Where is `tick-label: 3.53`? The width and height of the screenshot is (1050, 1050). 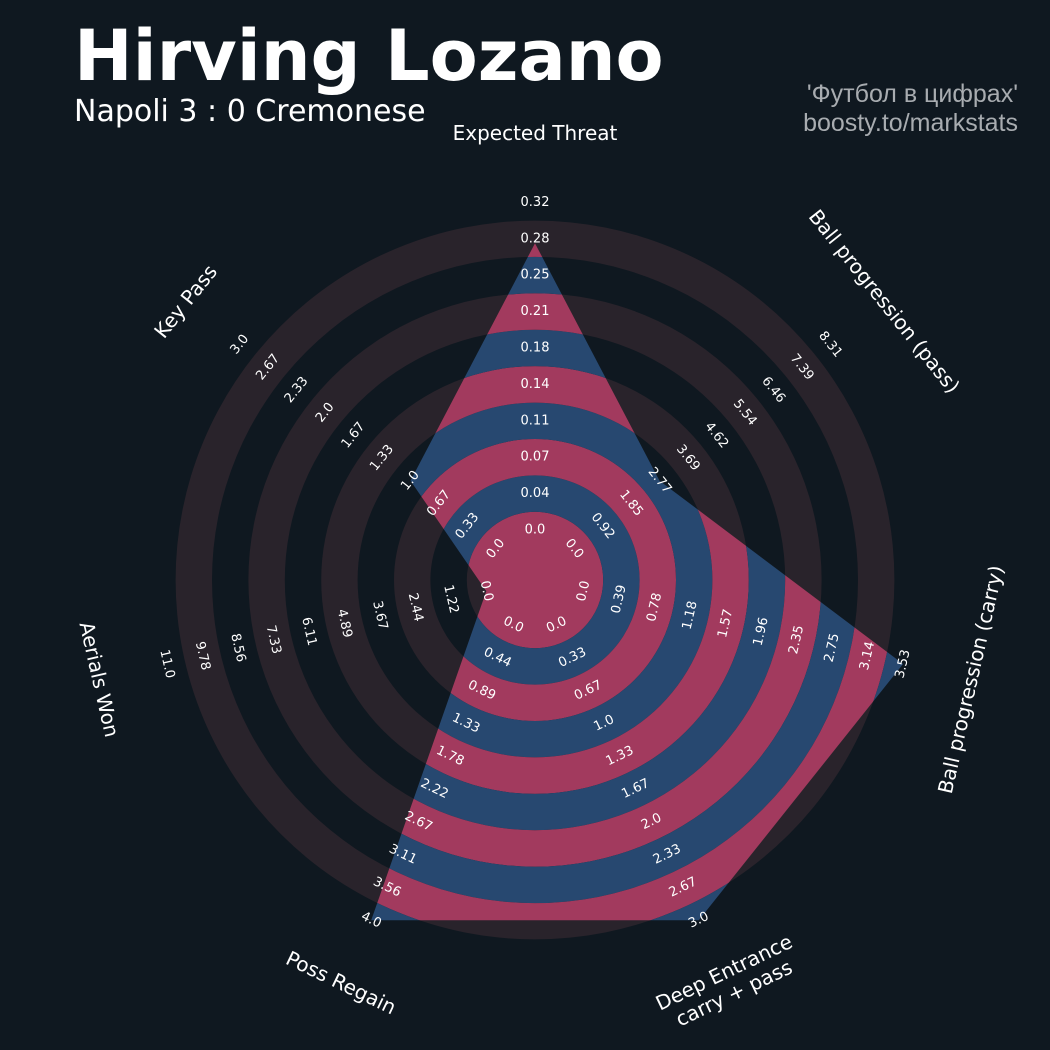
tick-label: 3.53 is located at coordinates (903, 664).